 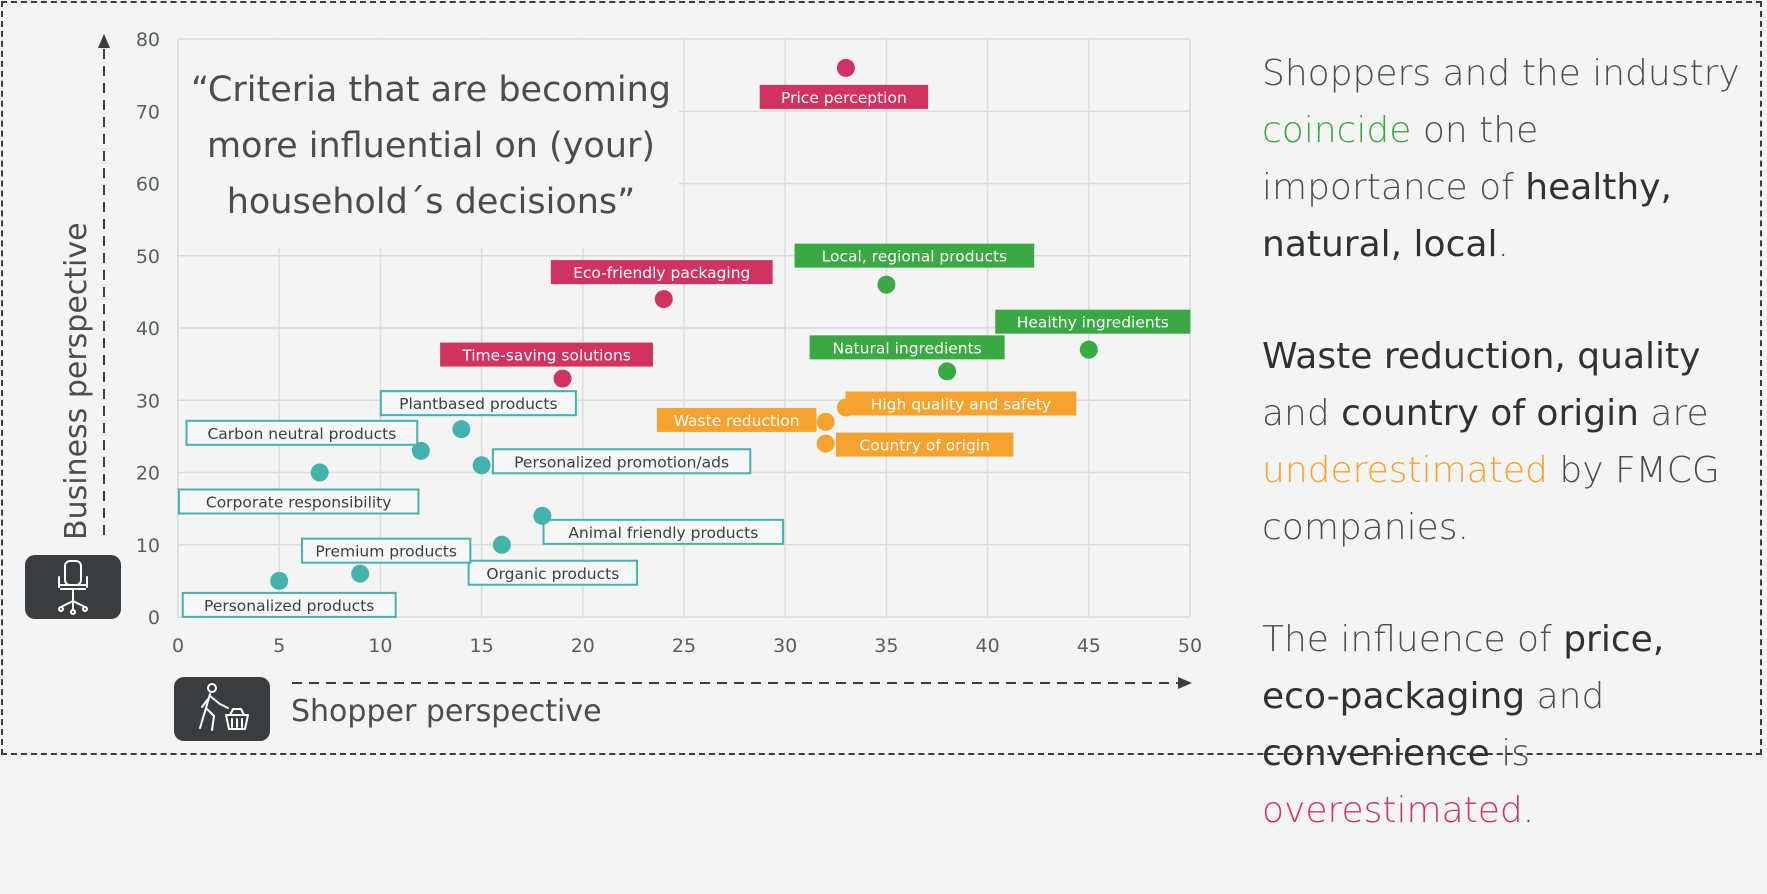 What do you see at coordinates (148, 40) in the screenshot?
I see `y-tick-label: 80` at bounding box center [148, 40].